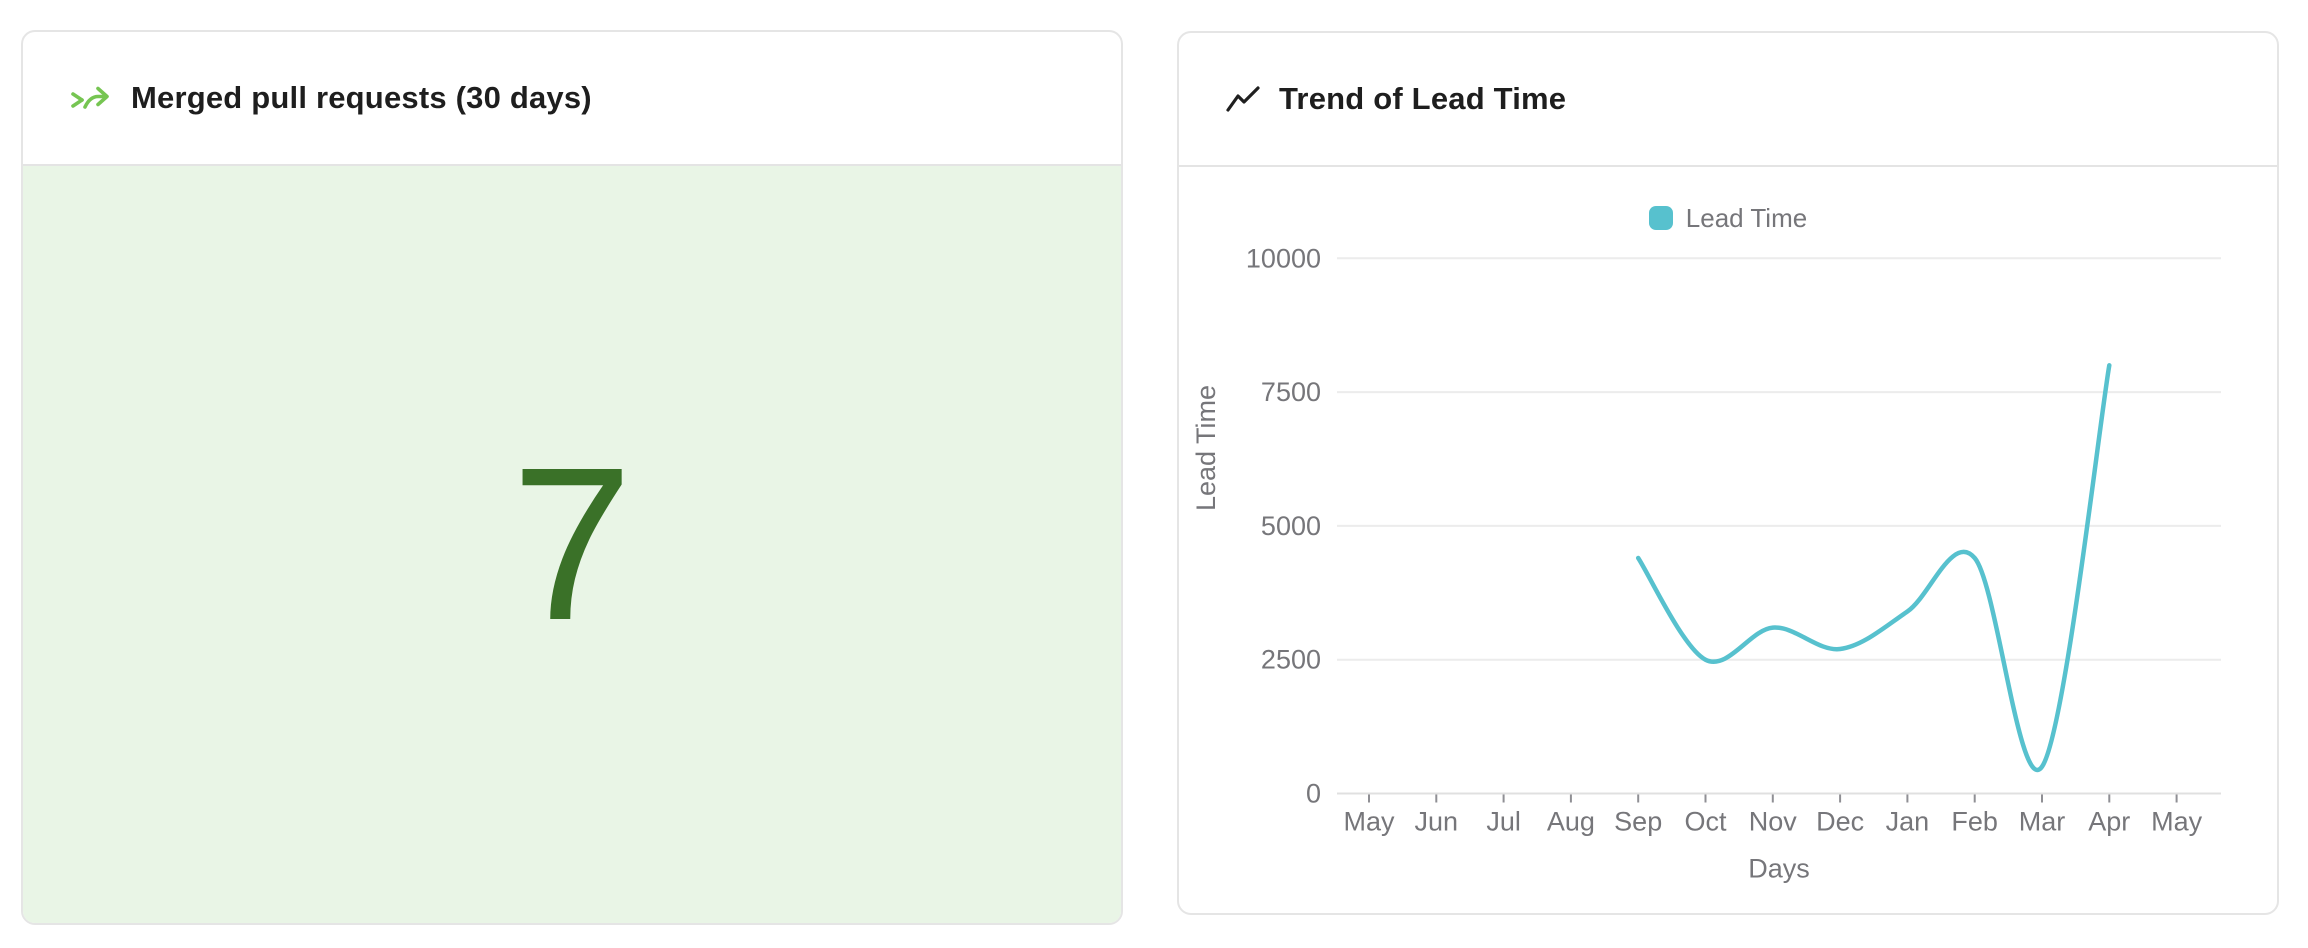 Image resolution: width=2308 pixels, height=948 pixels. What do you see at coordinates (1873, 568) in the screenshot?
I see `lead-time-series-line` at bounding box center [1873, 568].